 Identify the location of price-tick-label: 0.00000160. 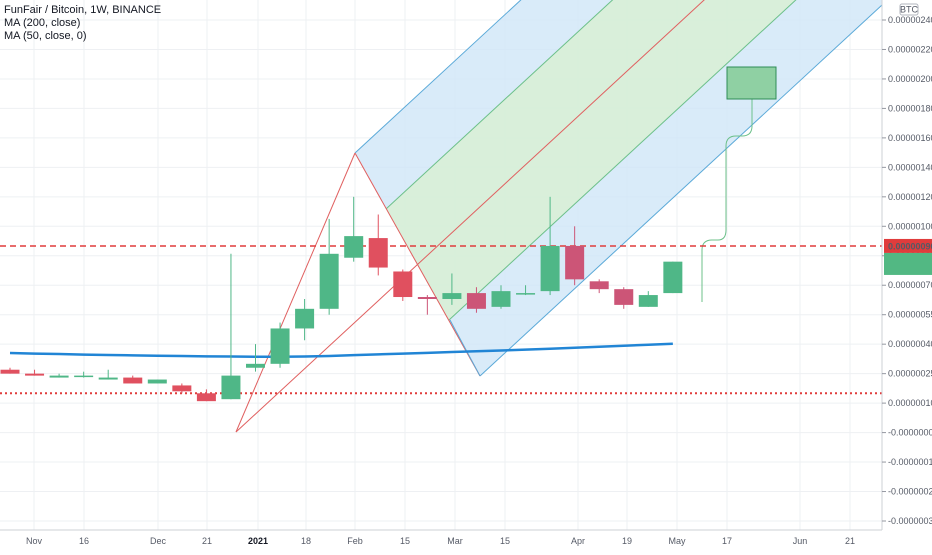
(910, 138).